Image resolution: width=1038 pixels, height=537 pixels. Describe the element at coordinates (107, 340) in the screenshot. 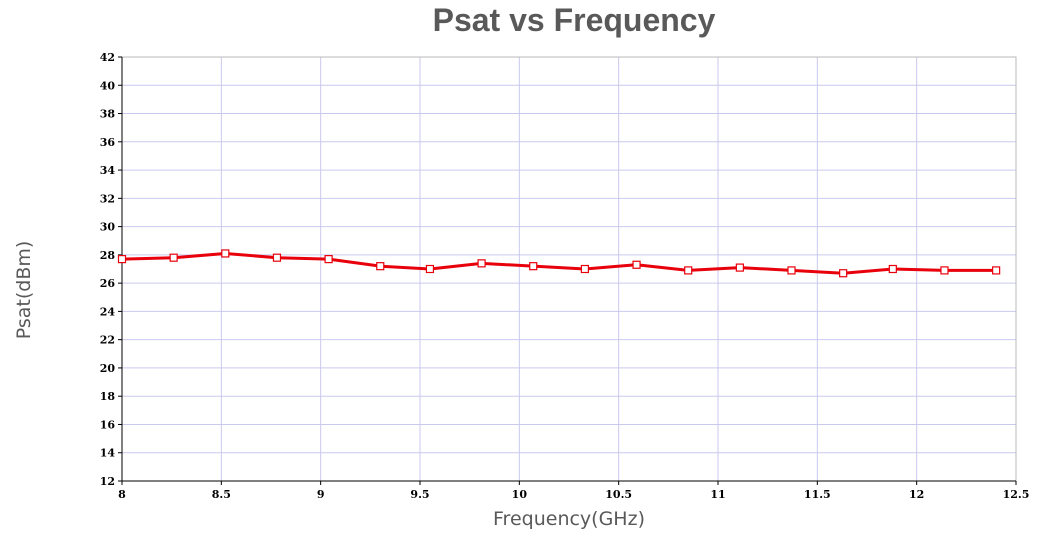

I see `y-tick-label: 22` at that location.